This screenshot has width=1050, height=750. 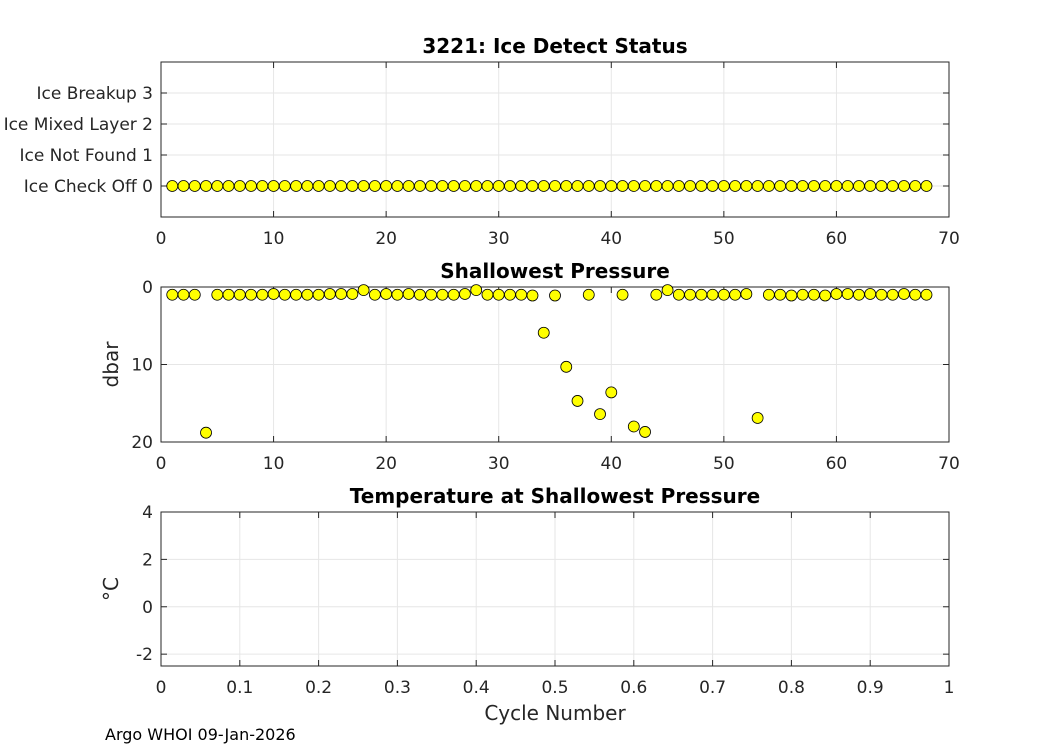 What do you see at coordinates (142, 443) in the screenshot?
I see `y-tick-label: 20` at bounding box center [142, 443].